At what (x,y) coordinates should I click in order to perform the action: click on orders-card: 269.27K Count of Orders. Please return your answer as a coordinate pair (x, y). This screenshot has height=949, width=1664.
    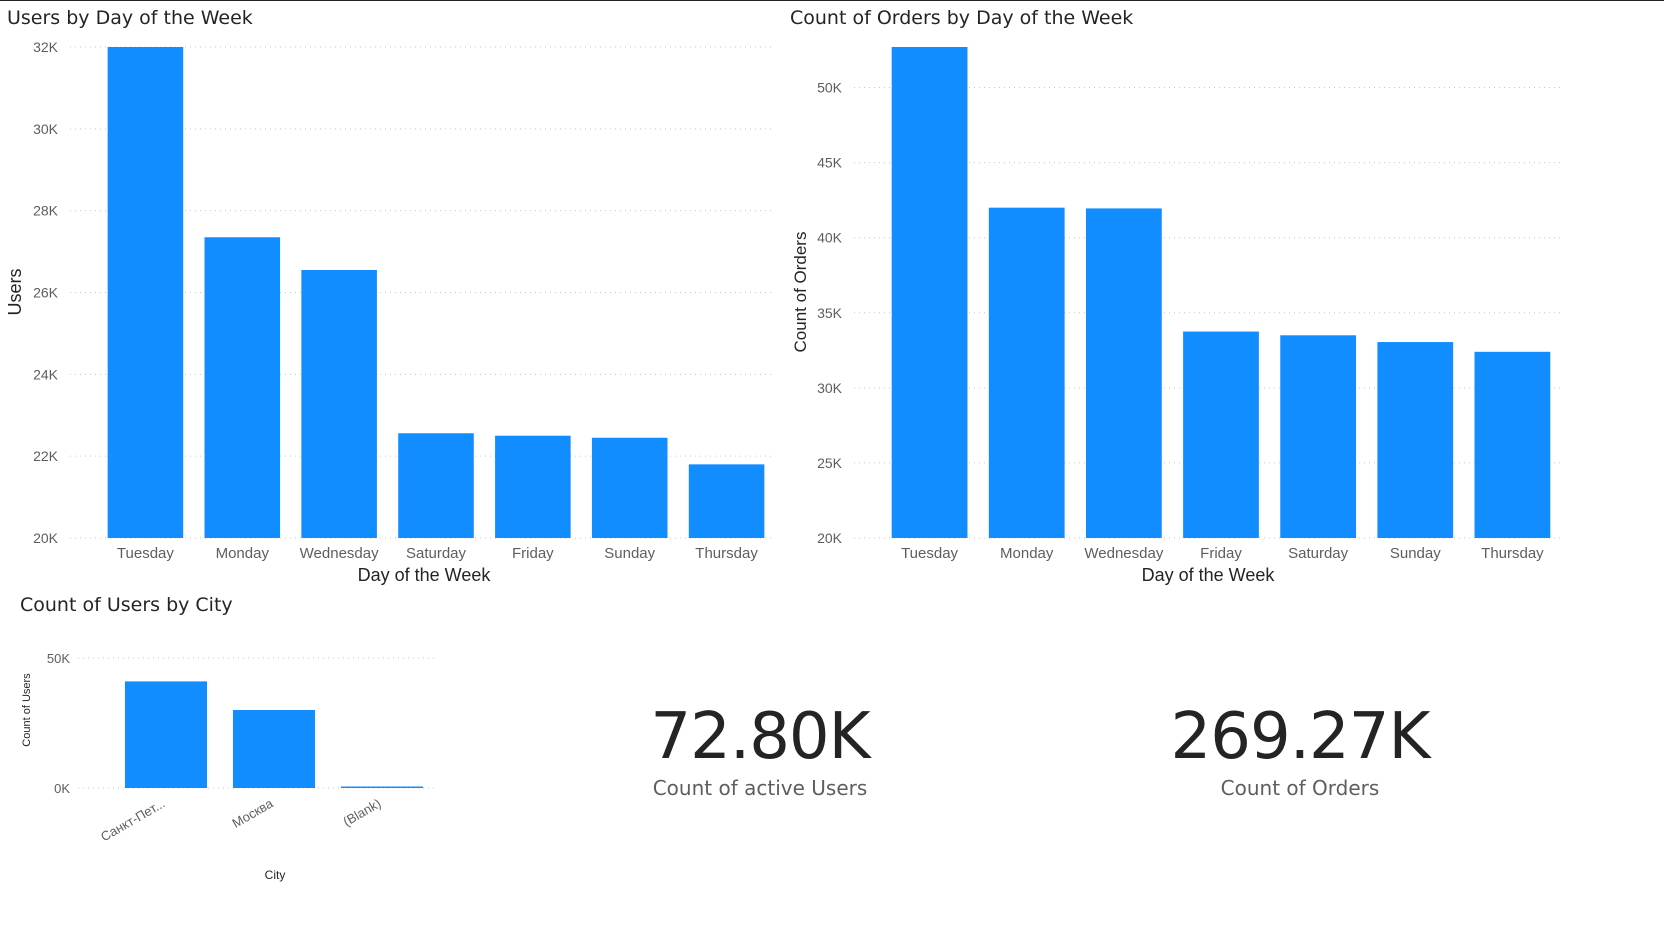
    Looking at the image, I should click on (1300, 755).